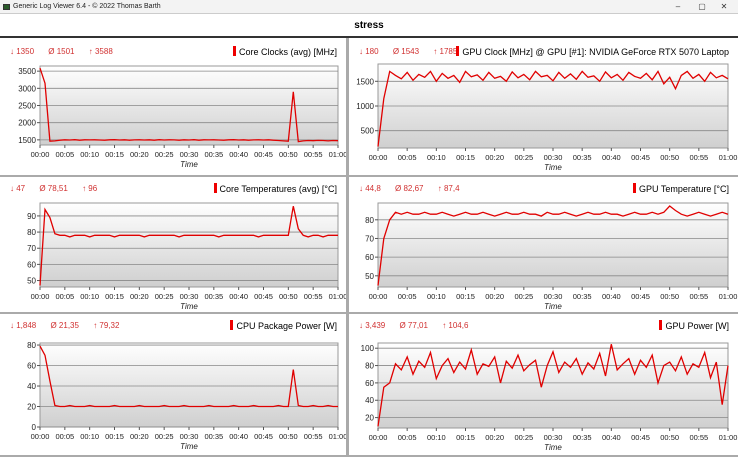 This screenshot has height=457, width=738. Describe the element at coordinates (455, 325) in the screenshot. I see `max-value: ↑ 104,6` at that location.